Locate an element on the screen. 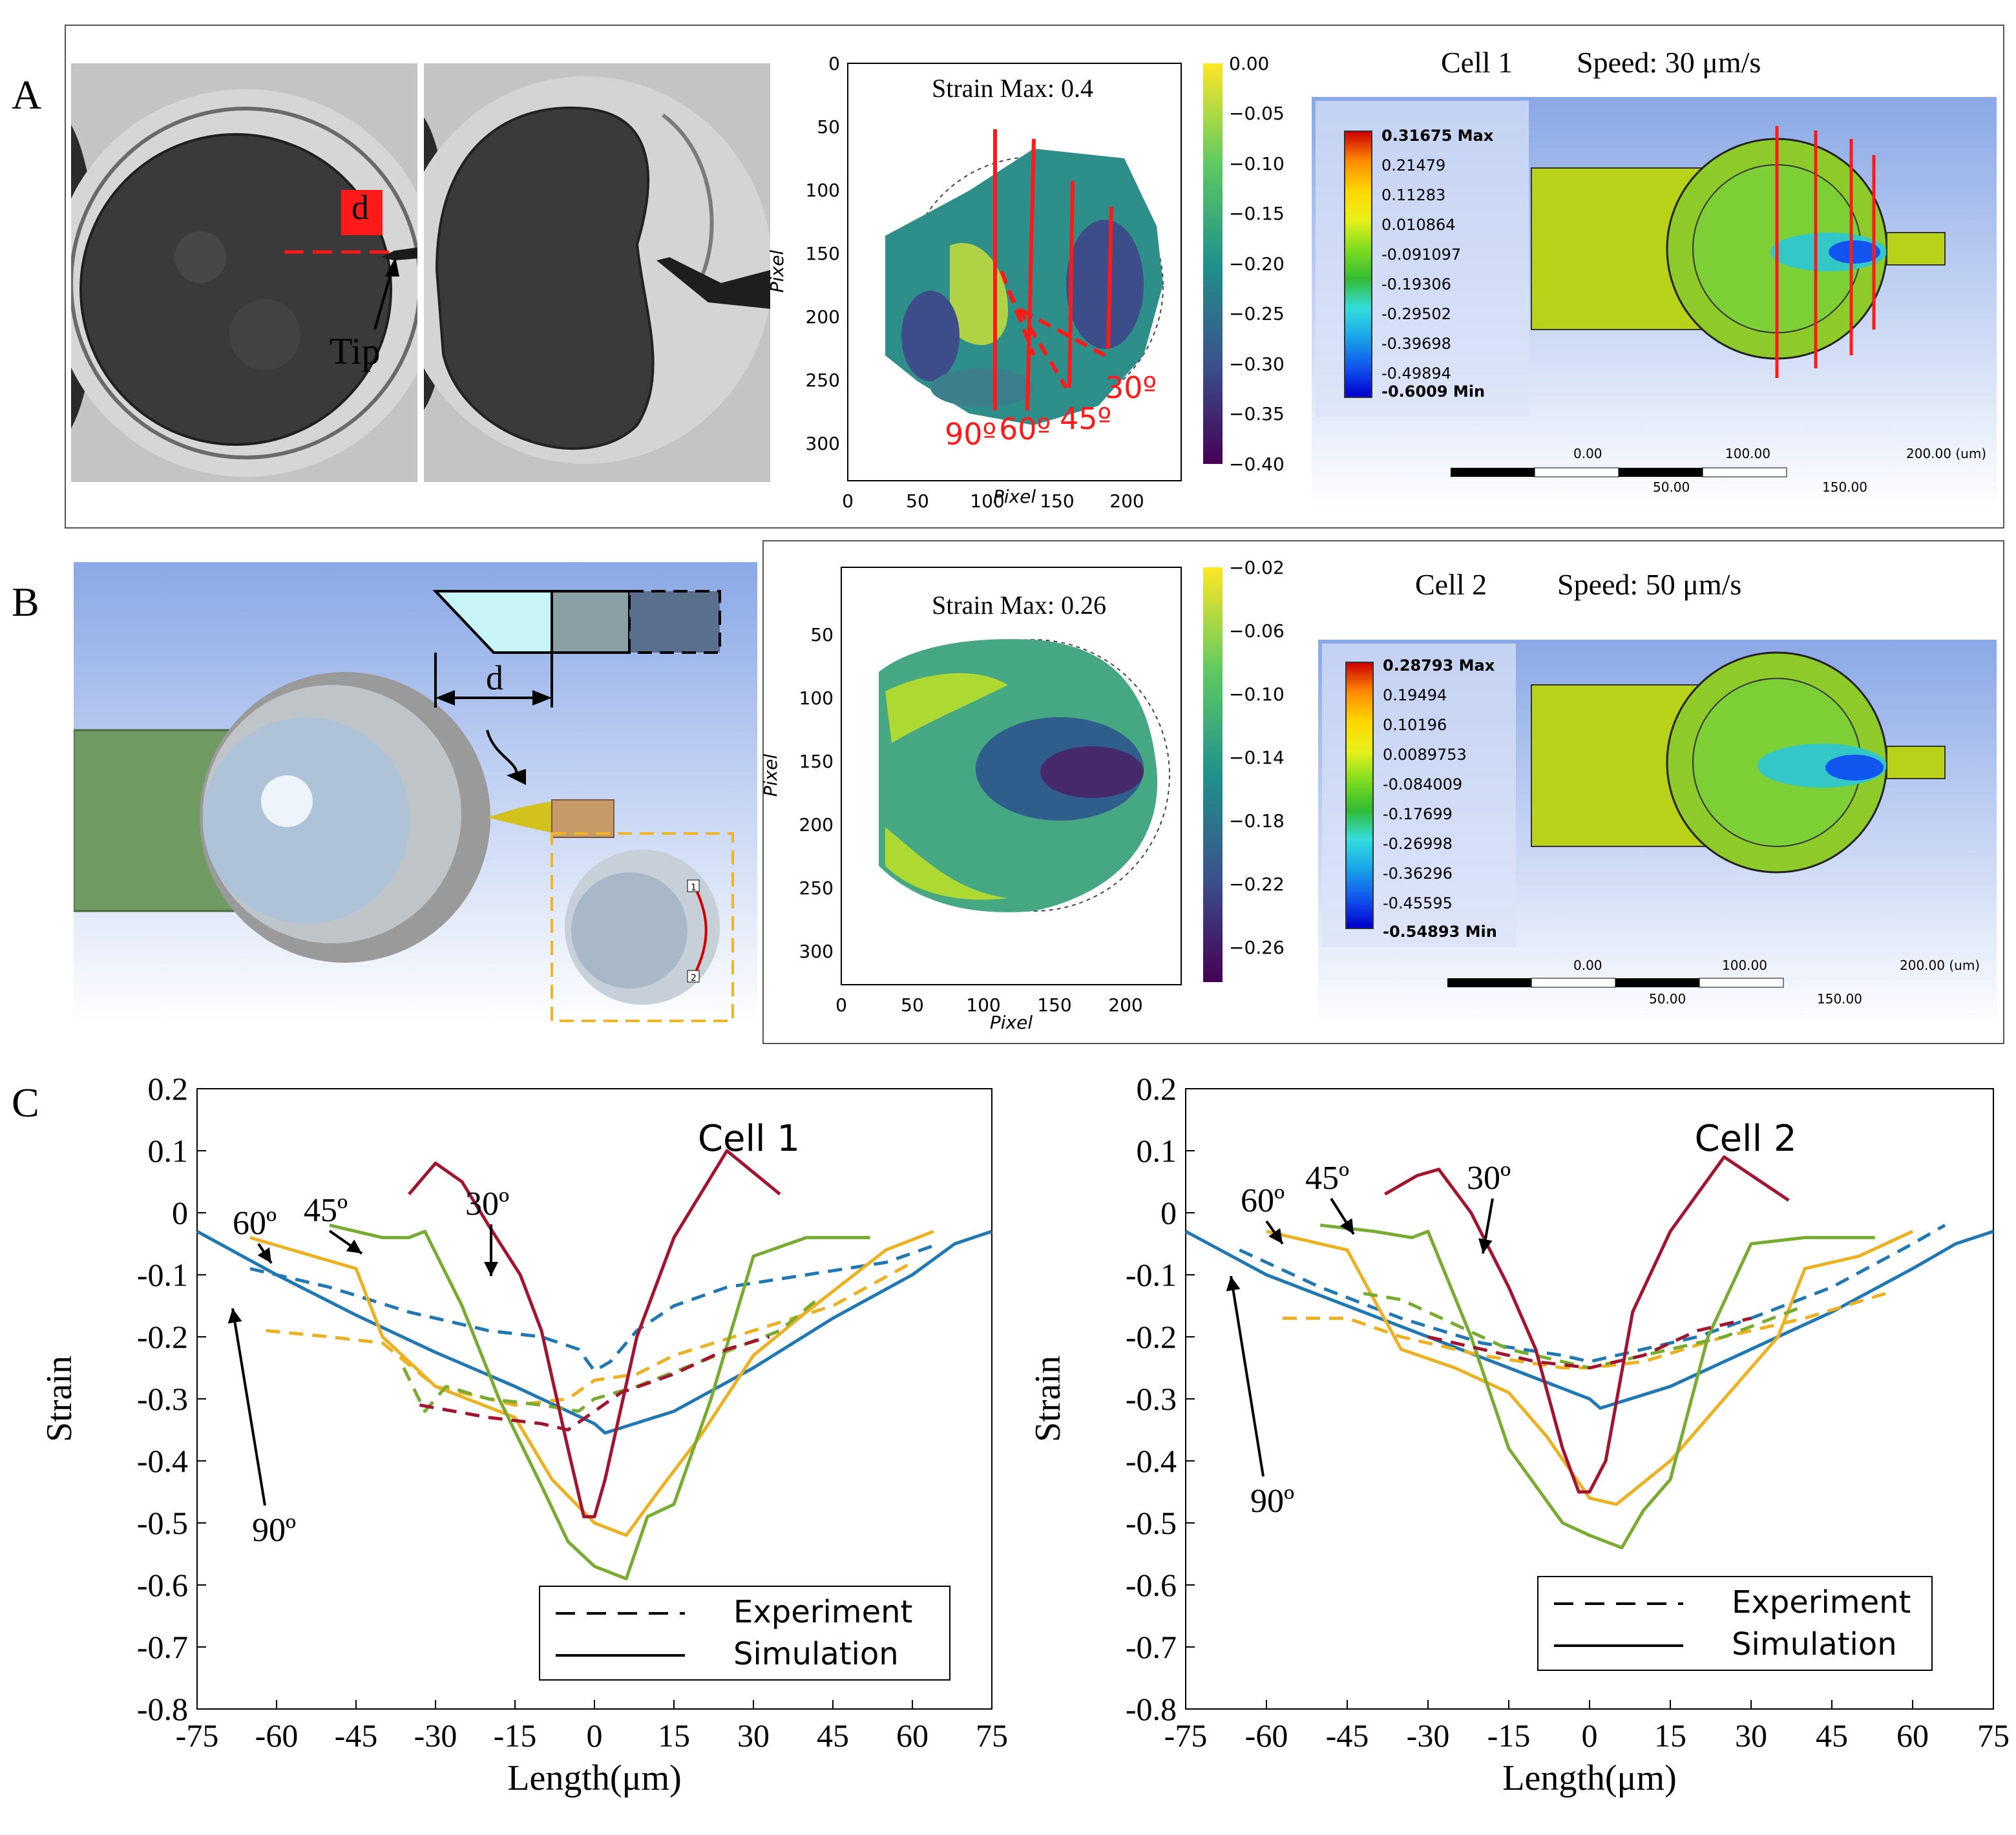 This screenshot has width=2016, height=1835. x-tick-label: 60 is located at coordinates (913, 1735).